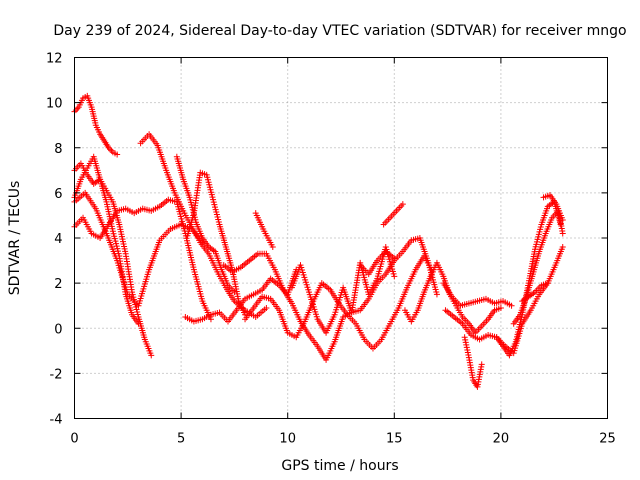 The width and height of the screenshot is (640, 480). Describe the element at coordinates (54, 59) in the screenshot. I see `y-tick-label: 12` at that location.